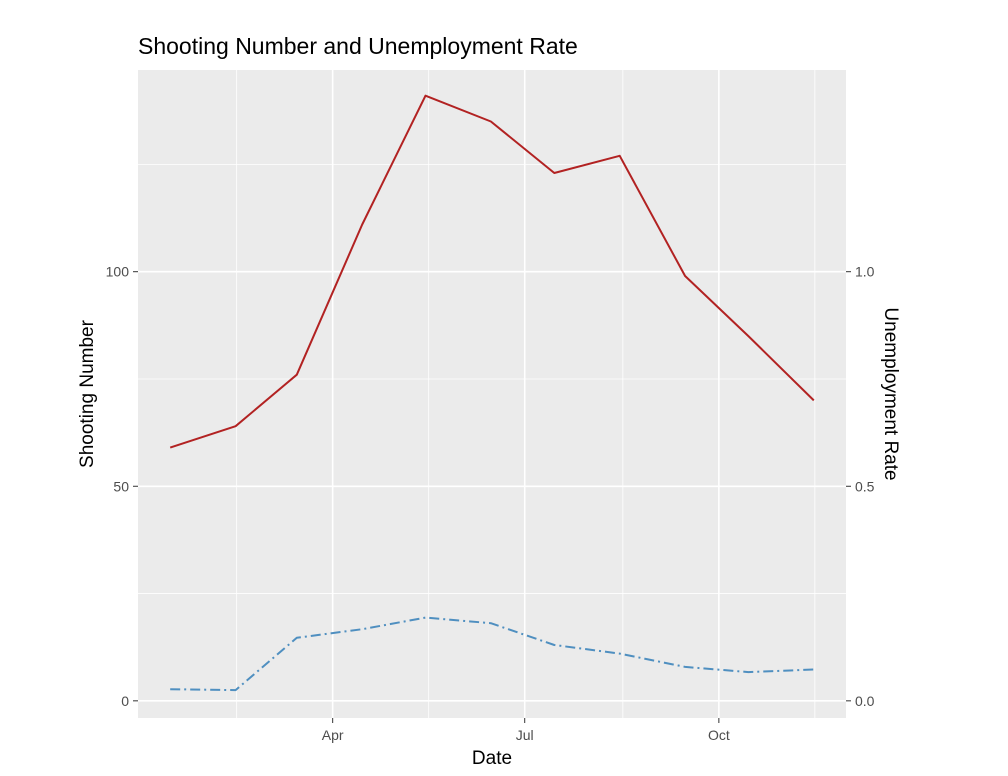 The width and height of the screenshot is (1008, 776). I want to click on left-y-axis: 0 50 100, so click(122, 486).